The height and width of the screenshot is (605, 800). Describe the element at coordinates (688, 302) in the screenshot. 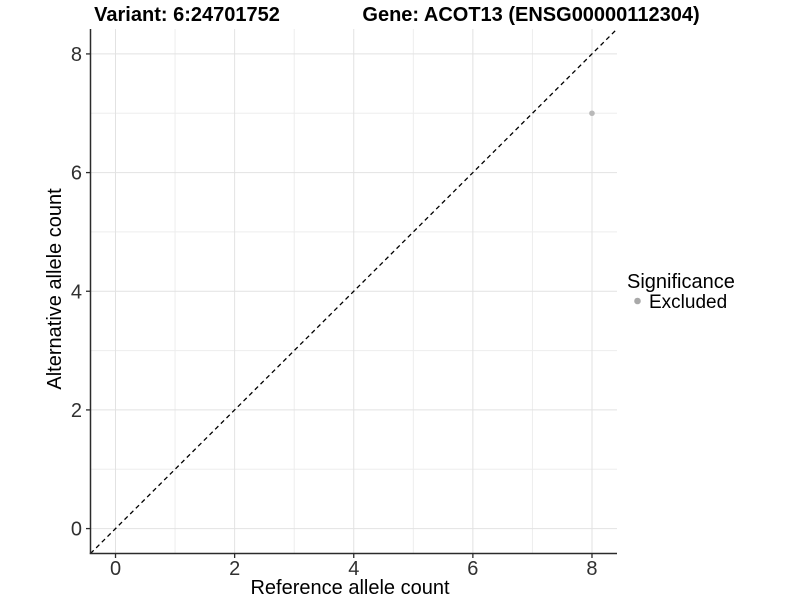

I see `legend-entry-label: Excluded` at that location.